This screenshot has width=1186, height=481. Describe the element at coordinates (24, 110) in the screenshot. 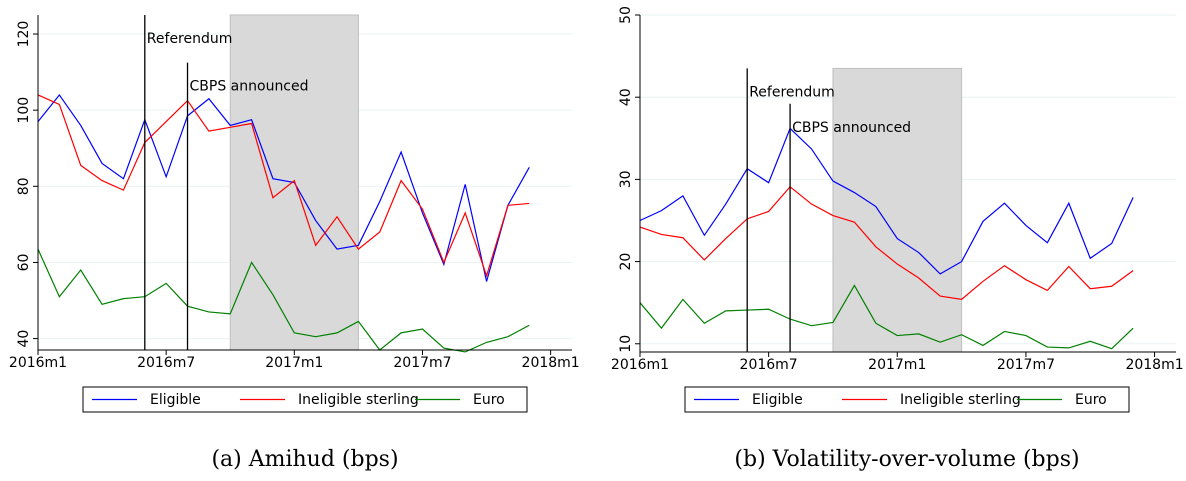

I see `y-tick-label: 100` at that location.